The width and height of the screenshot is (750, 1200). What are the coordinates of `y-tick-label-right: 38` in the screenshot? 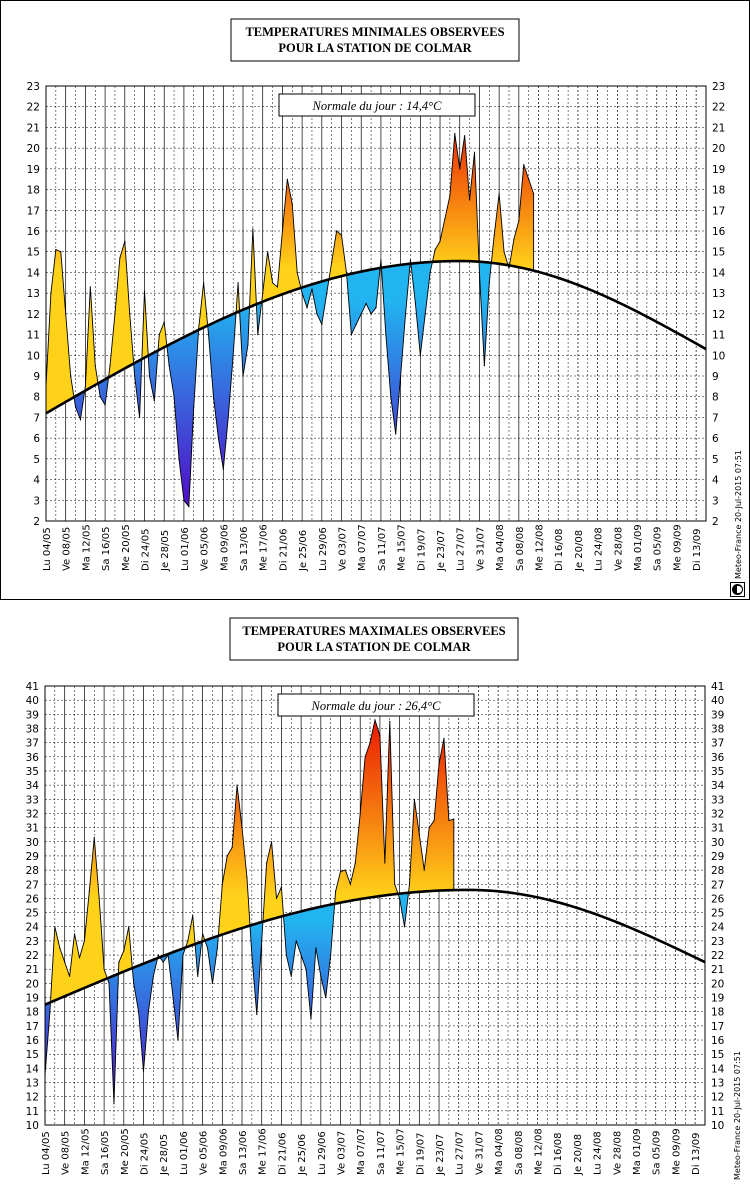 It's located at (717, 729).